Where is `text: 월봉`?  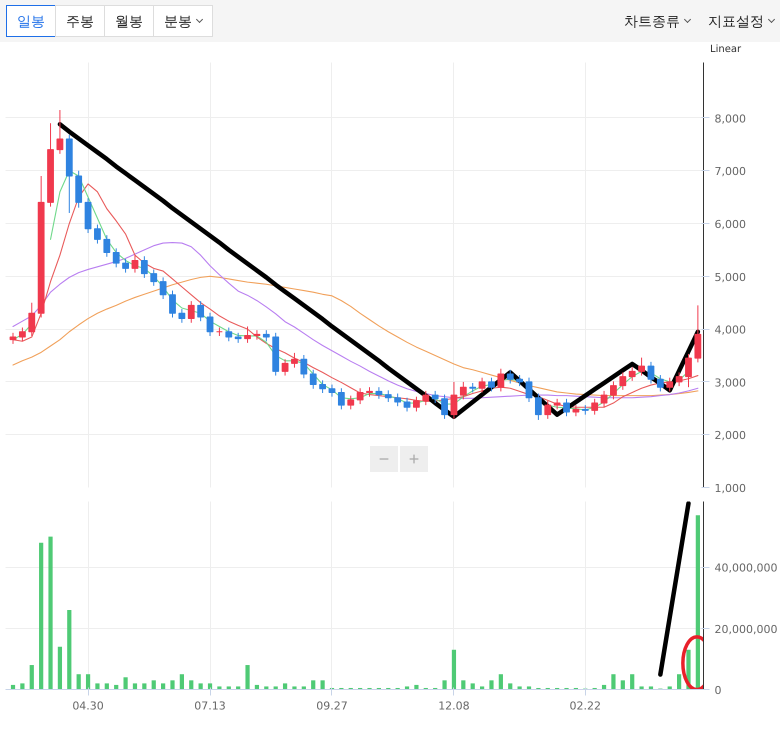 text: 월봉 is located at coordinates (129, 21).